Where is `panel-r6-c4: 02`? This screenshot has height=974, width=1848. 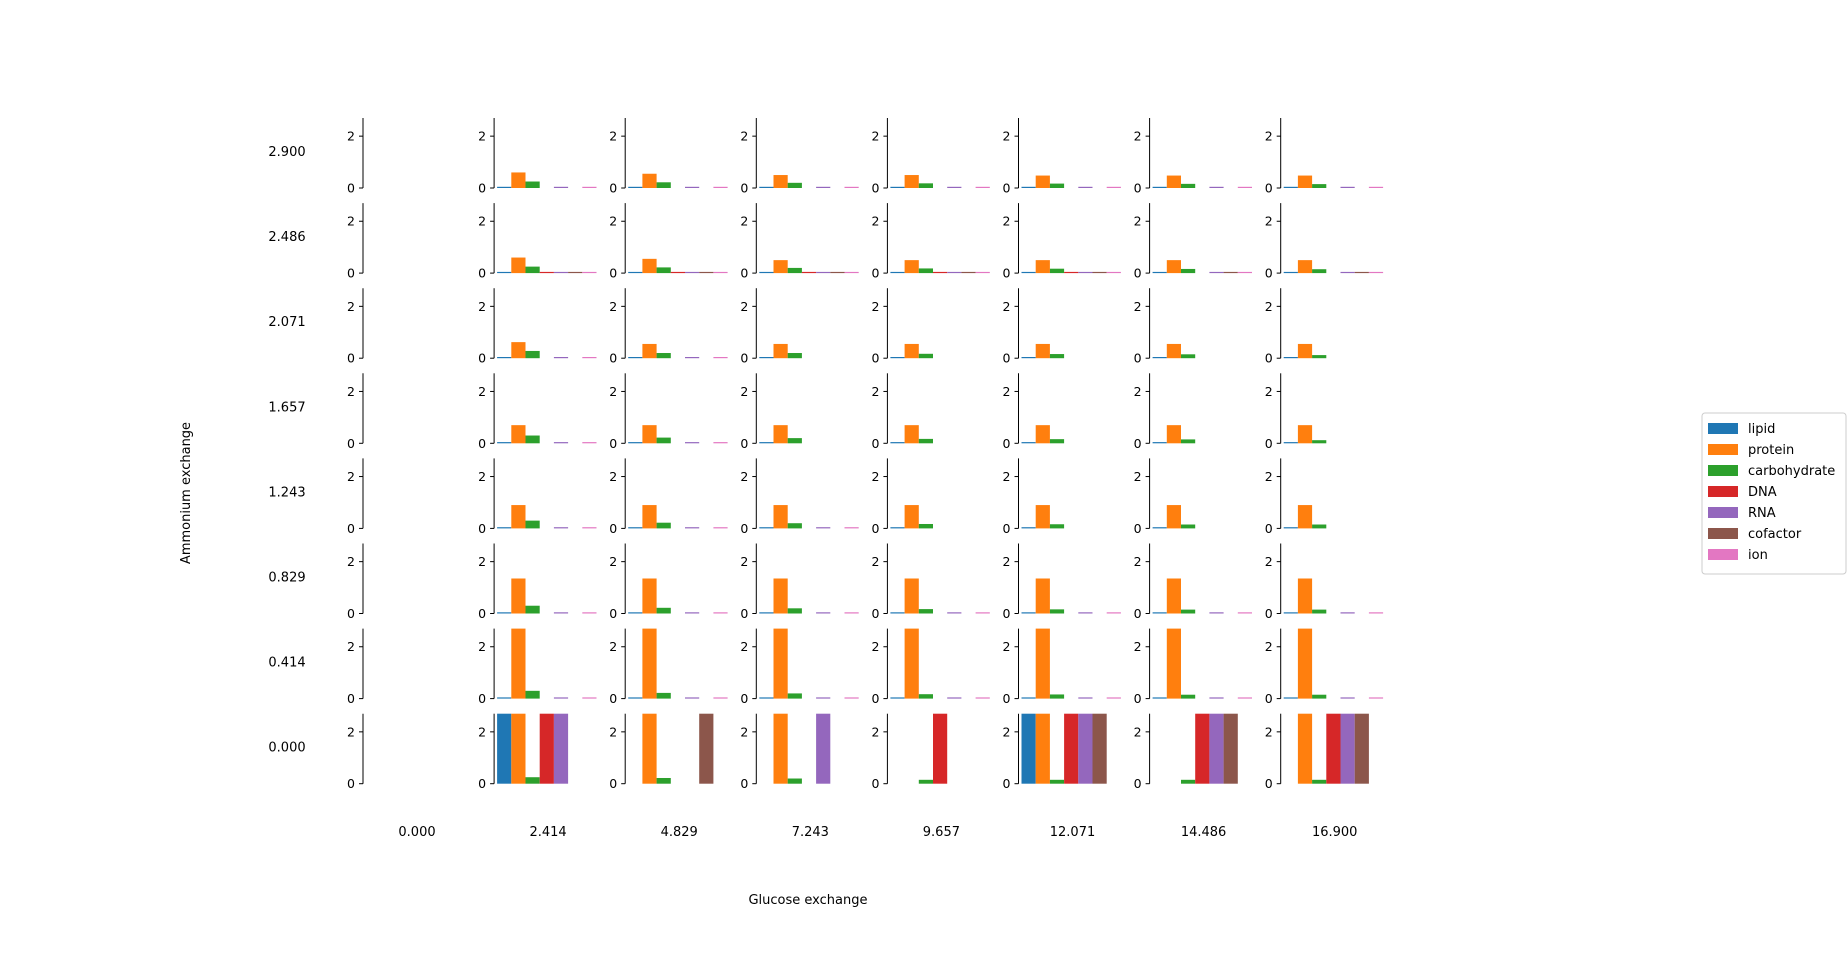 panel-r6-c4: 02 is located at coordinates (930, 667).